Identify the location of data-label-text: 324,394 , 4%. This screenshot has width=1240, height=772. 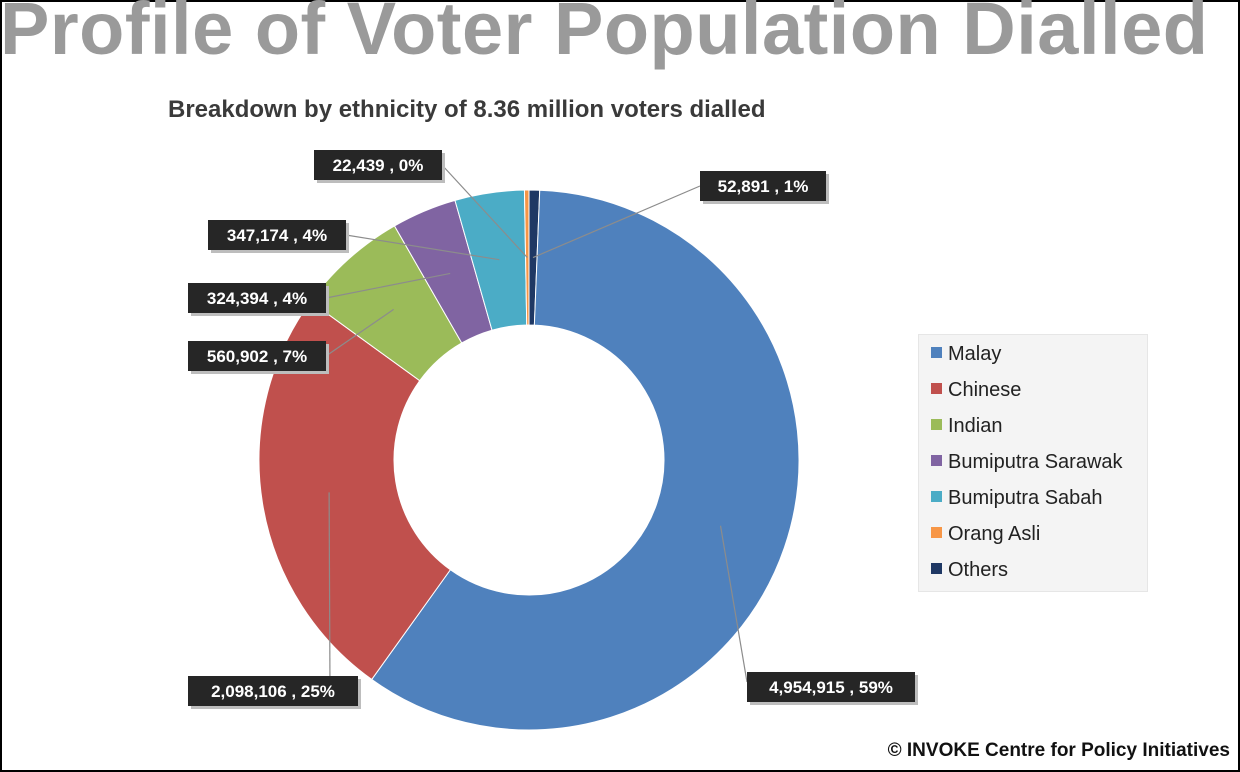
(257, 298).